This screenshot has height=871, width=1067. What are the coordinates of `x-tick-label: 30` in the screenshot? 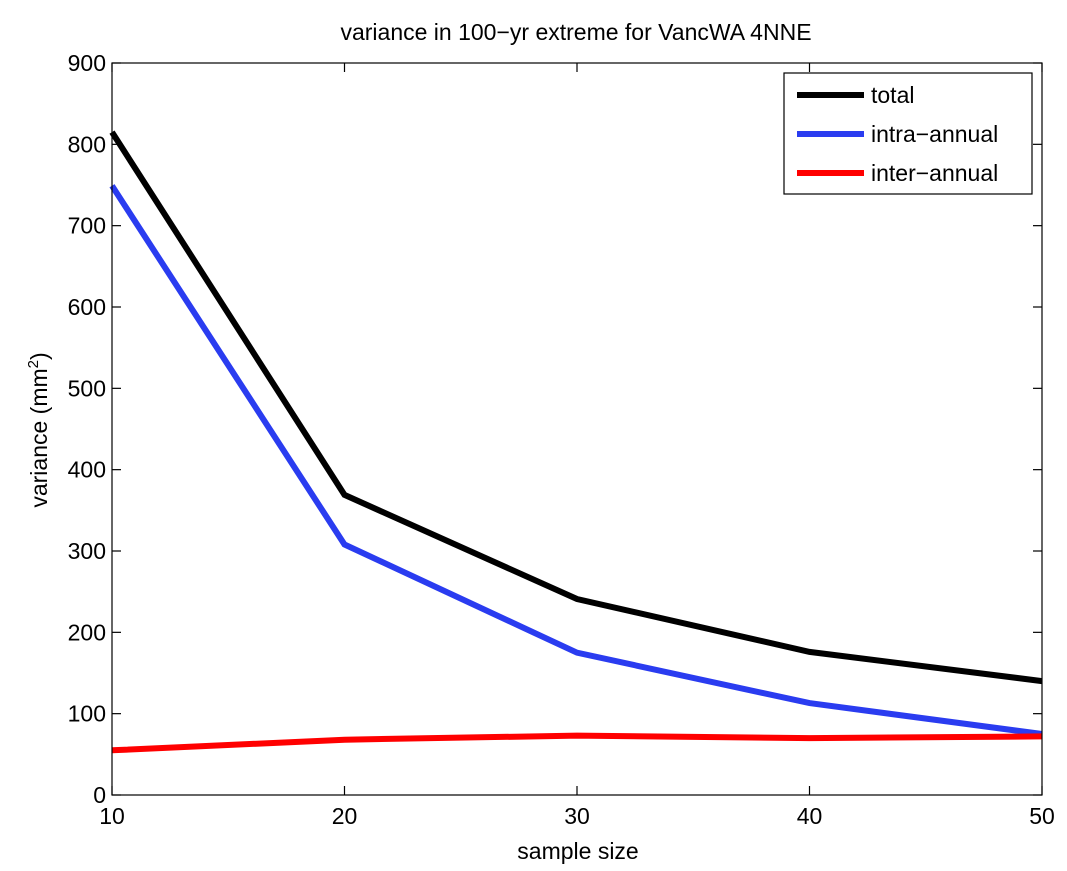 It's located at (577, 816).